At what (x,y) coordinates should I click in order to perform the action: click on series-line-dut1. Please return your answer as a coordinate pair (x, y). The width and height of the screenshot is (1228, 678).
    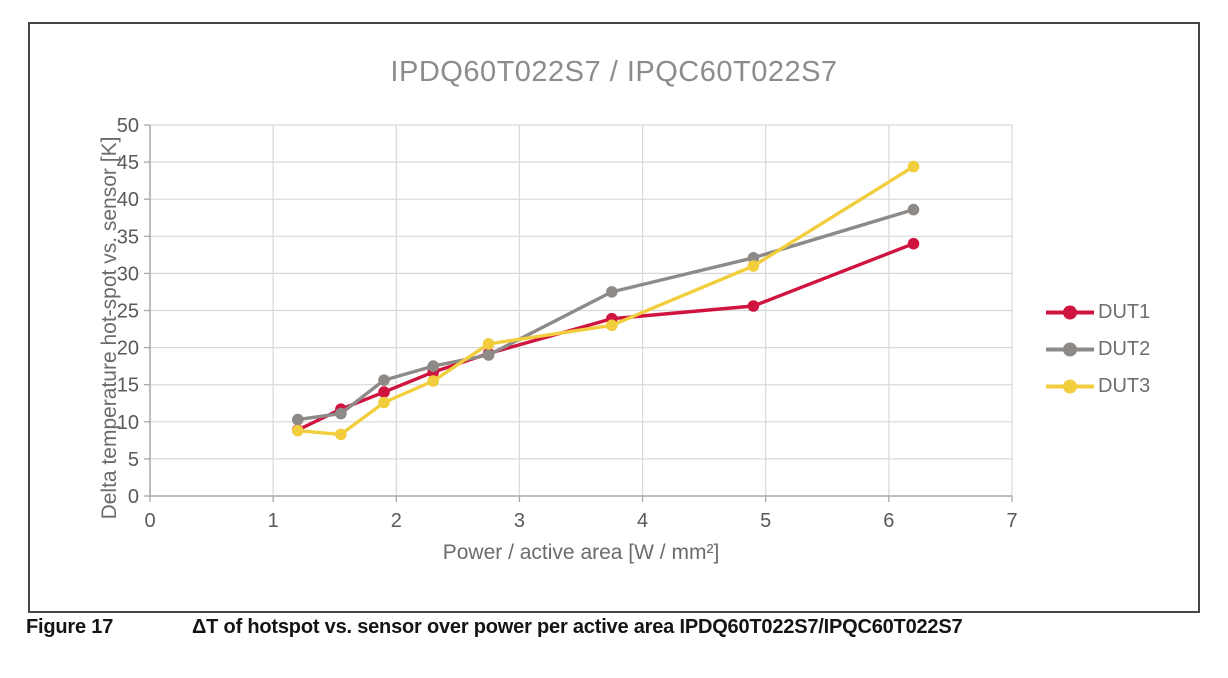
    Looking at the image, I should click on (606, 337).